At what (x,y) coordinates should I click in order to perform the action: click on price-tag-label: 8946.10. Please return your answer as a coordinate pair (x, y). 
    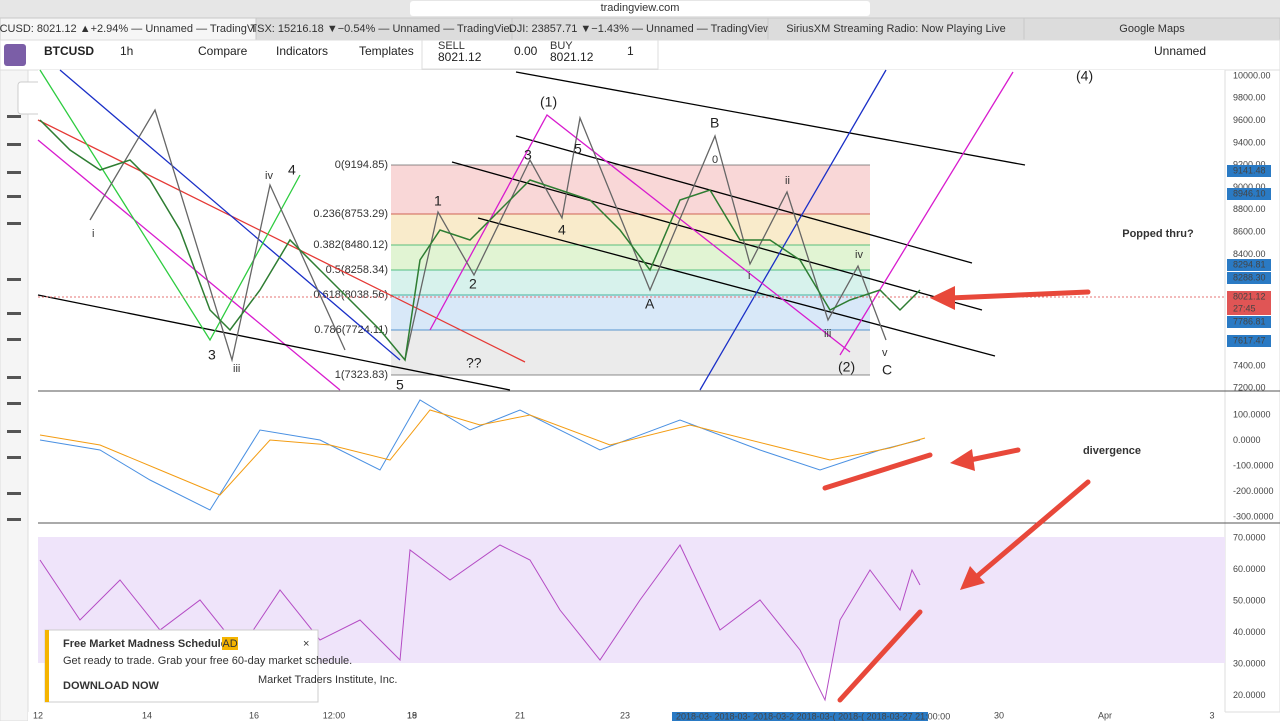
    Looking at the image, I should click on (1249, 193).